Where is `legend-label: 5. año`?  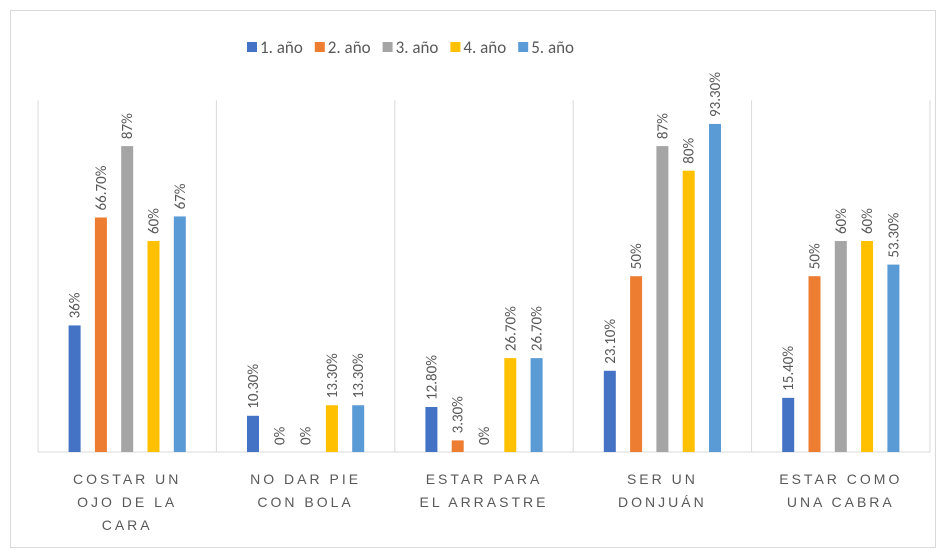
legend-label: 5. año is located at coordinates (552, 47).